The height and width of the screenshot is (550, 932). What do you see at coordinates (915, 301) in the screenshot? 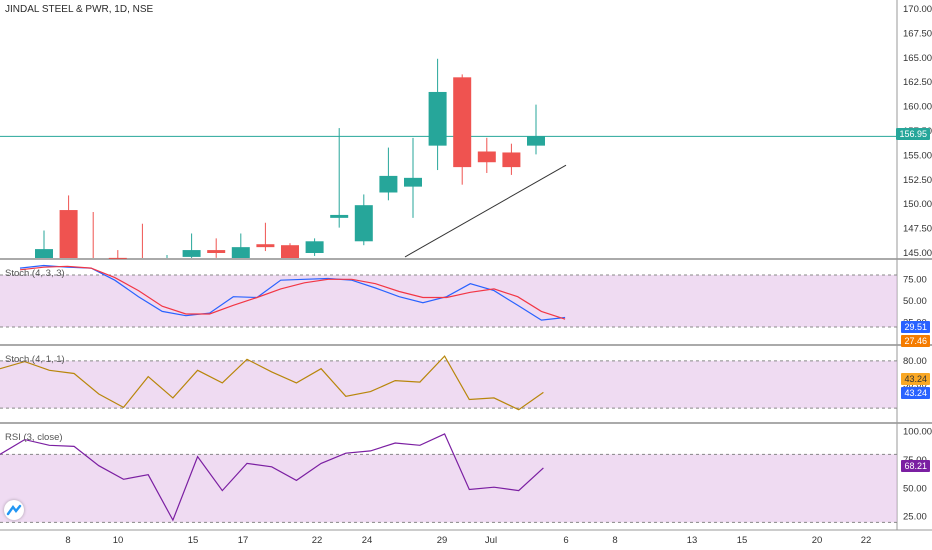
I see `stoch1-tick-label: 50.00` at bounding box center [915, 301].